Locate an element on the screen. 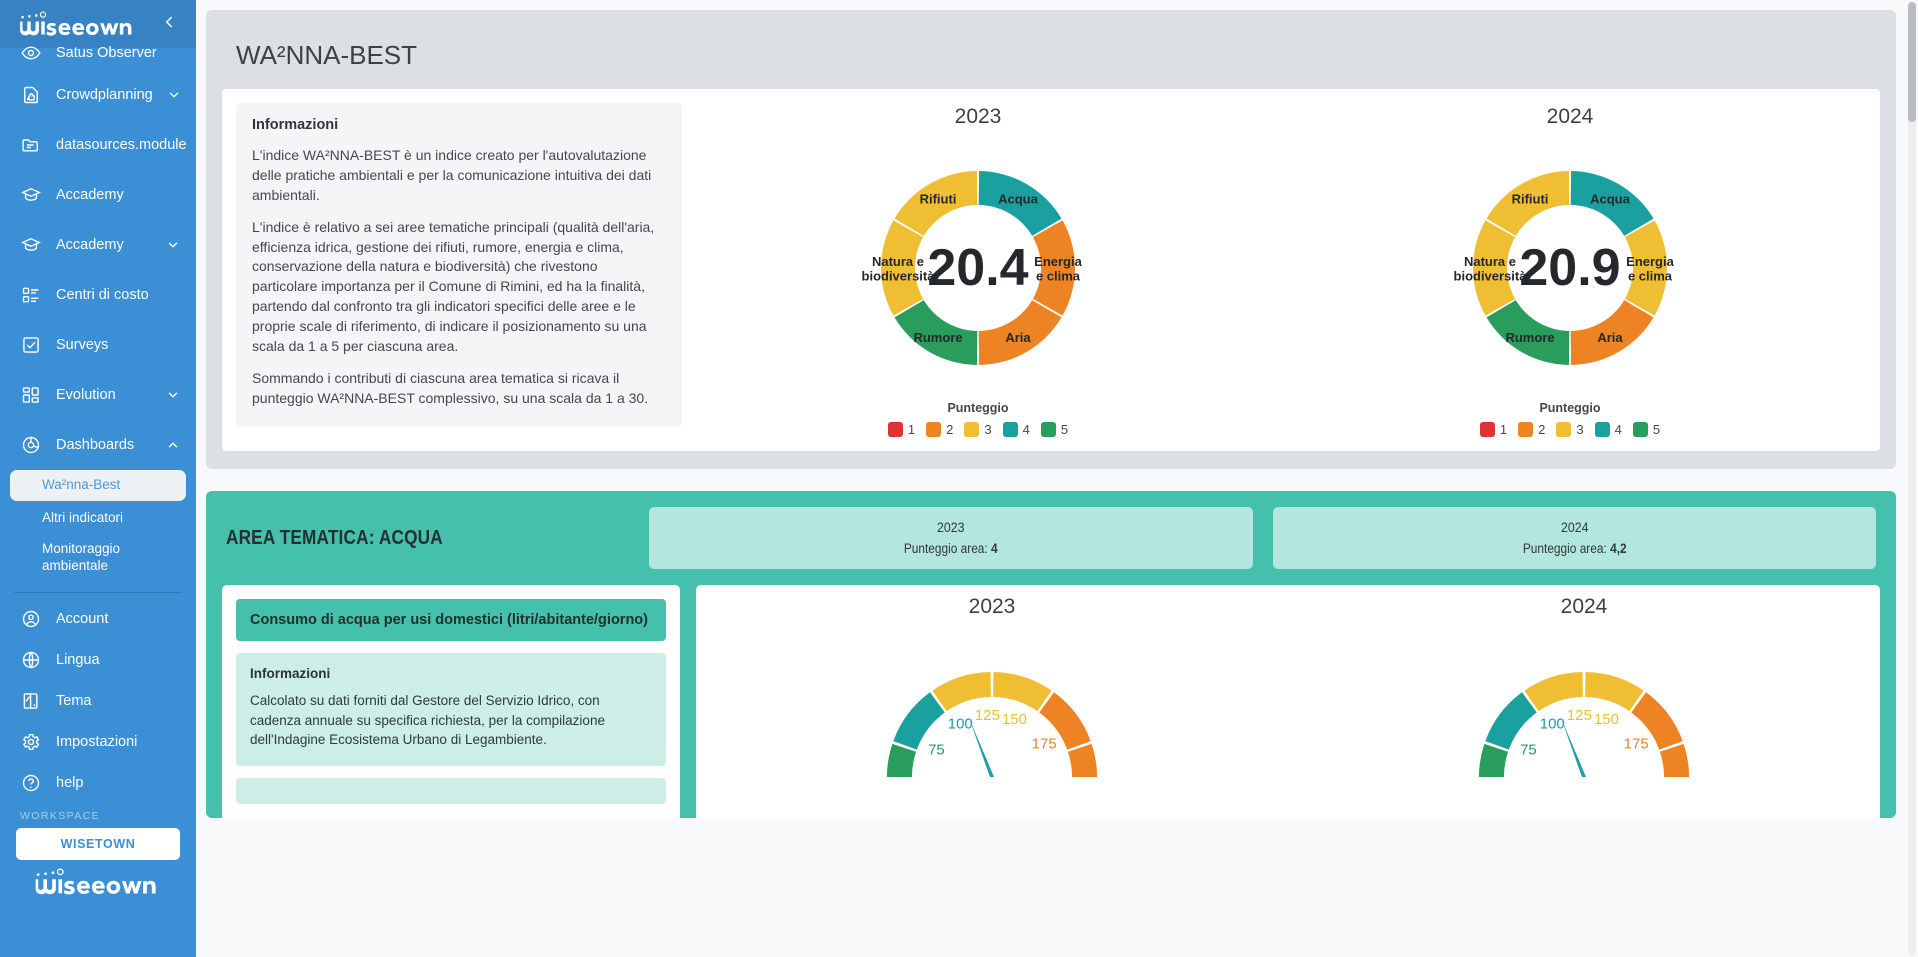  checkbox-icon is located at coordinates (31, 345).